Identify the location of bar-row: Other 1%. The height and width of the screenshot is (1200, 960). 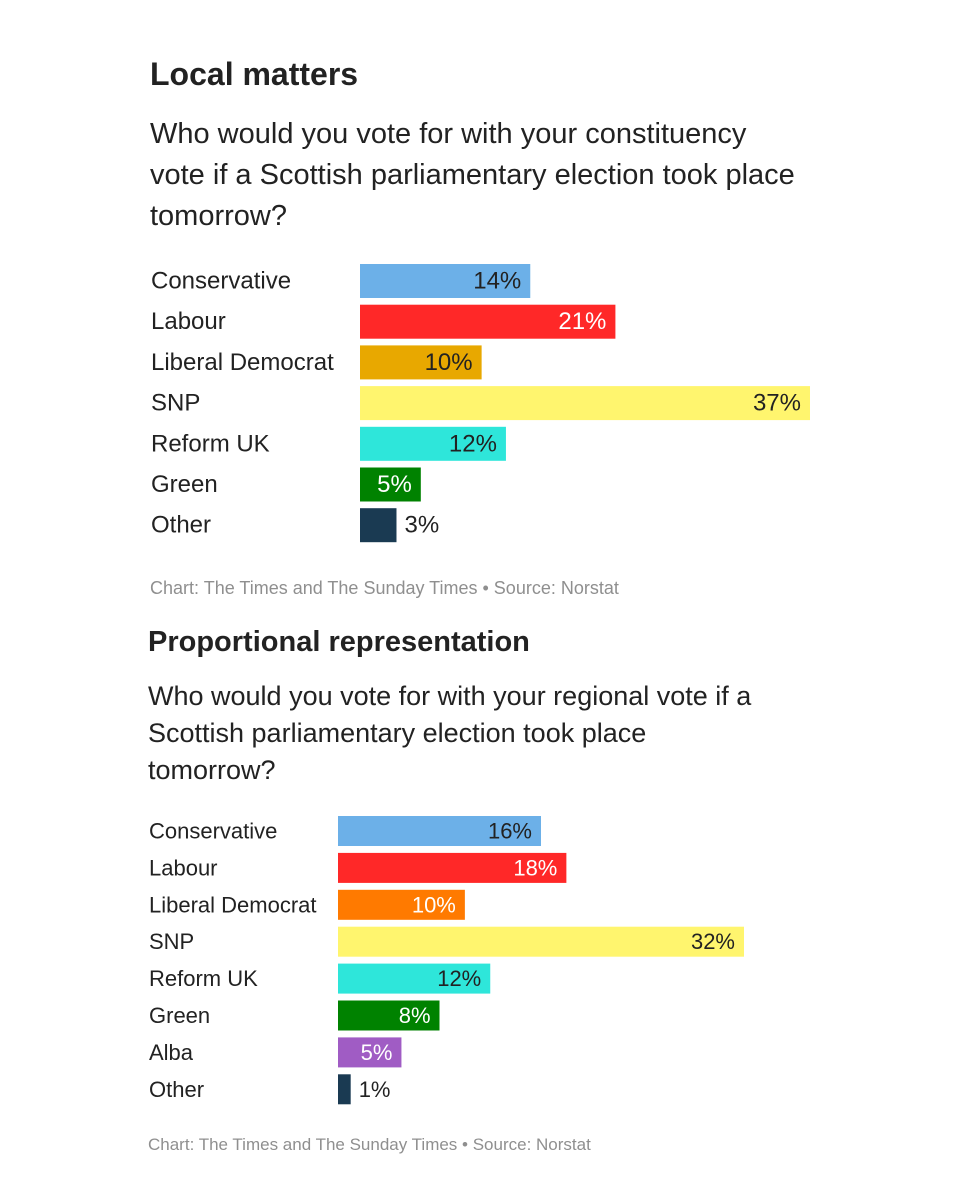
(270, 1089).